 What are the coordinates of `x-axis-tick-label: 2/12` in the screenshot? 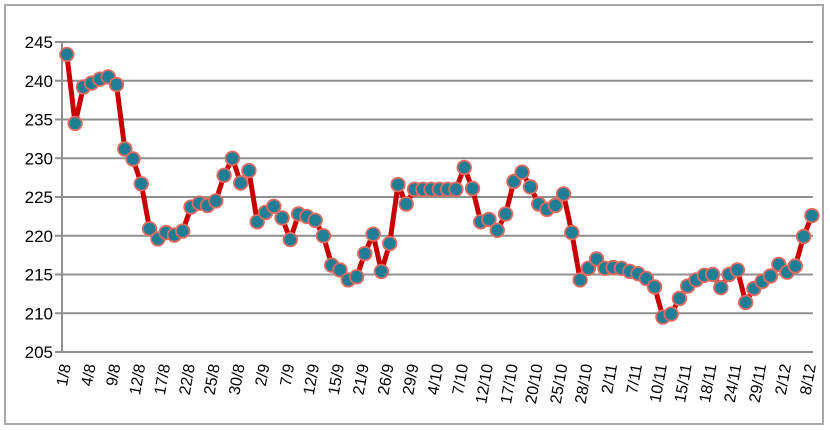 It's located at (784, 380).